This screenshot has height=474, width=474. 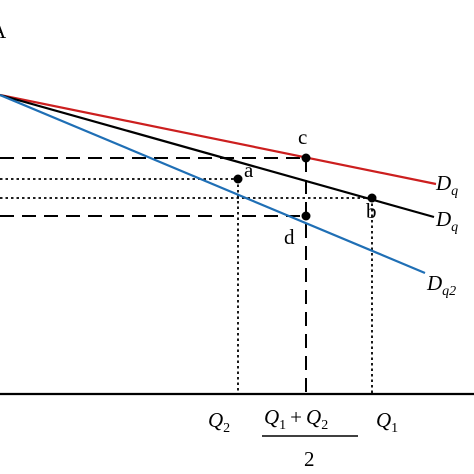 What do you see at coordinates (441, 285) in the screenshot?
I see `curve-label-blue: Dq2` at bounding box center [441, 285].